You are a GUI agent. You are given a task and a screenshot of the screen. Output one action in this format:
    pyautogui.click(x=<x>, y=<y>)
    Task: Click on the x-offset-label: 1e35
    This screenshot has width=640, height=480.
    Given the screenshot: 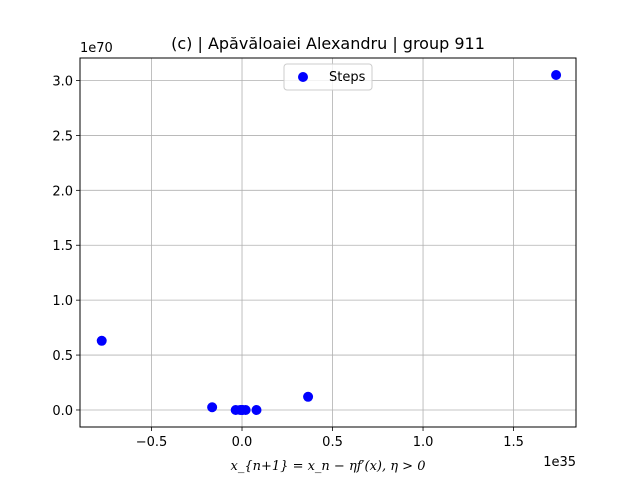 What is the action you would take?
    pyautogui.click(x=559, y=462)
    